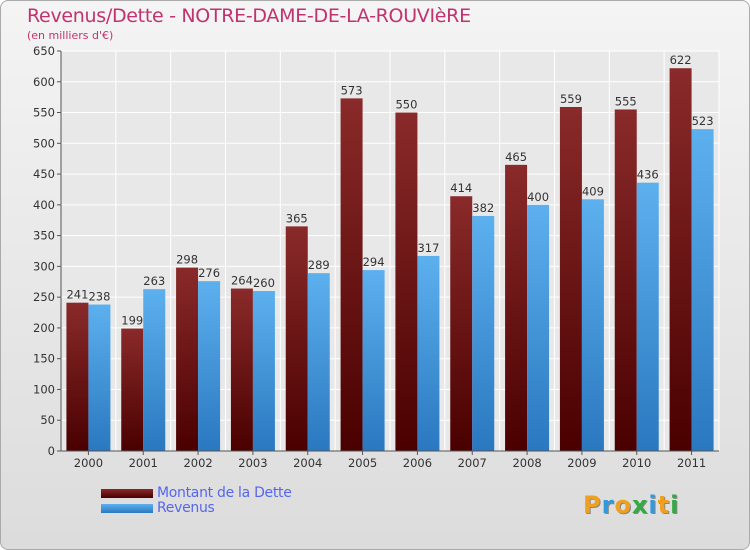 This screenshot has height=550, width=750. I want to click on data-label-revenus-2009: 409, so click(593, 191).